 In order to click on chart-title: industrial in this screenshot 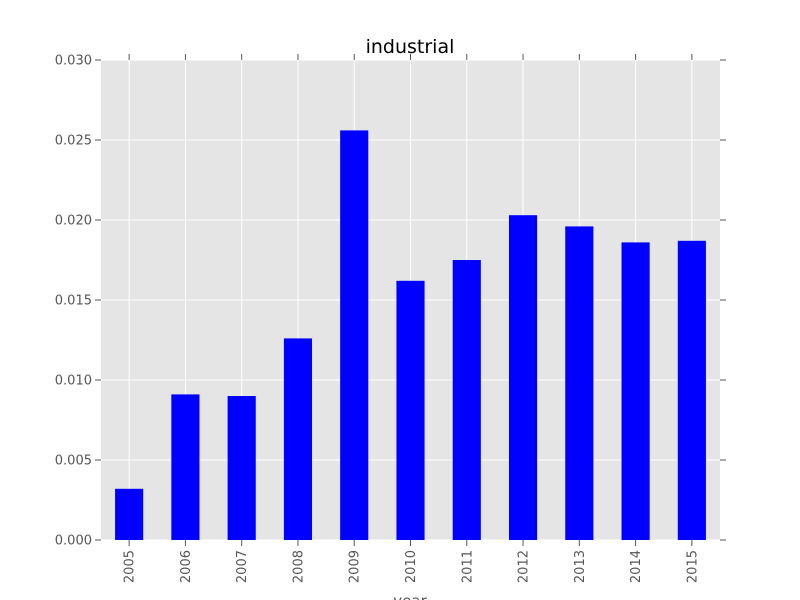, I will do `click(410, 47)`.